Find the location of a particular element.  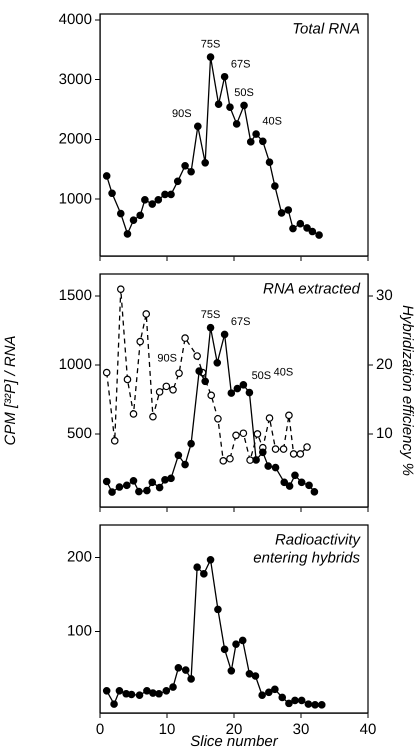

y2-tick-label: 30 is located at coordinates (384, 295).